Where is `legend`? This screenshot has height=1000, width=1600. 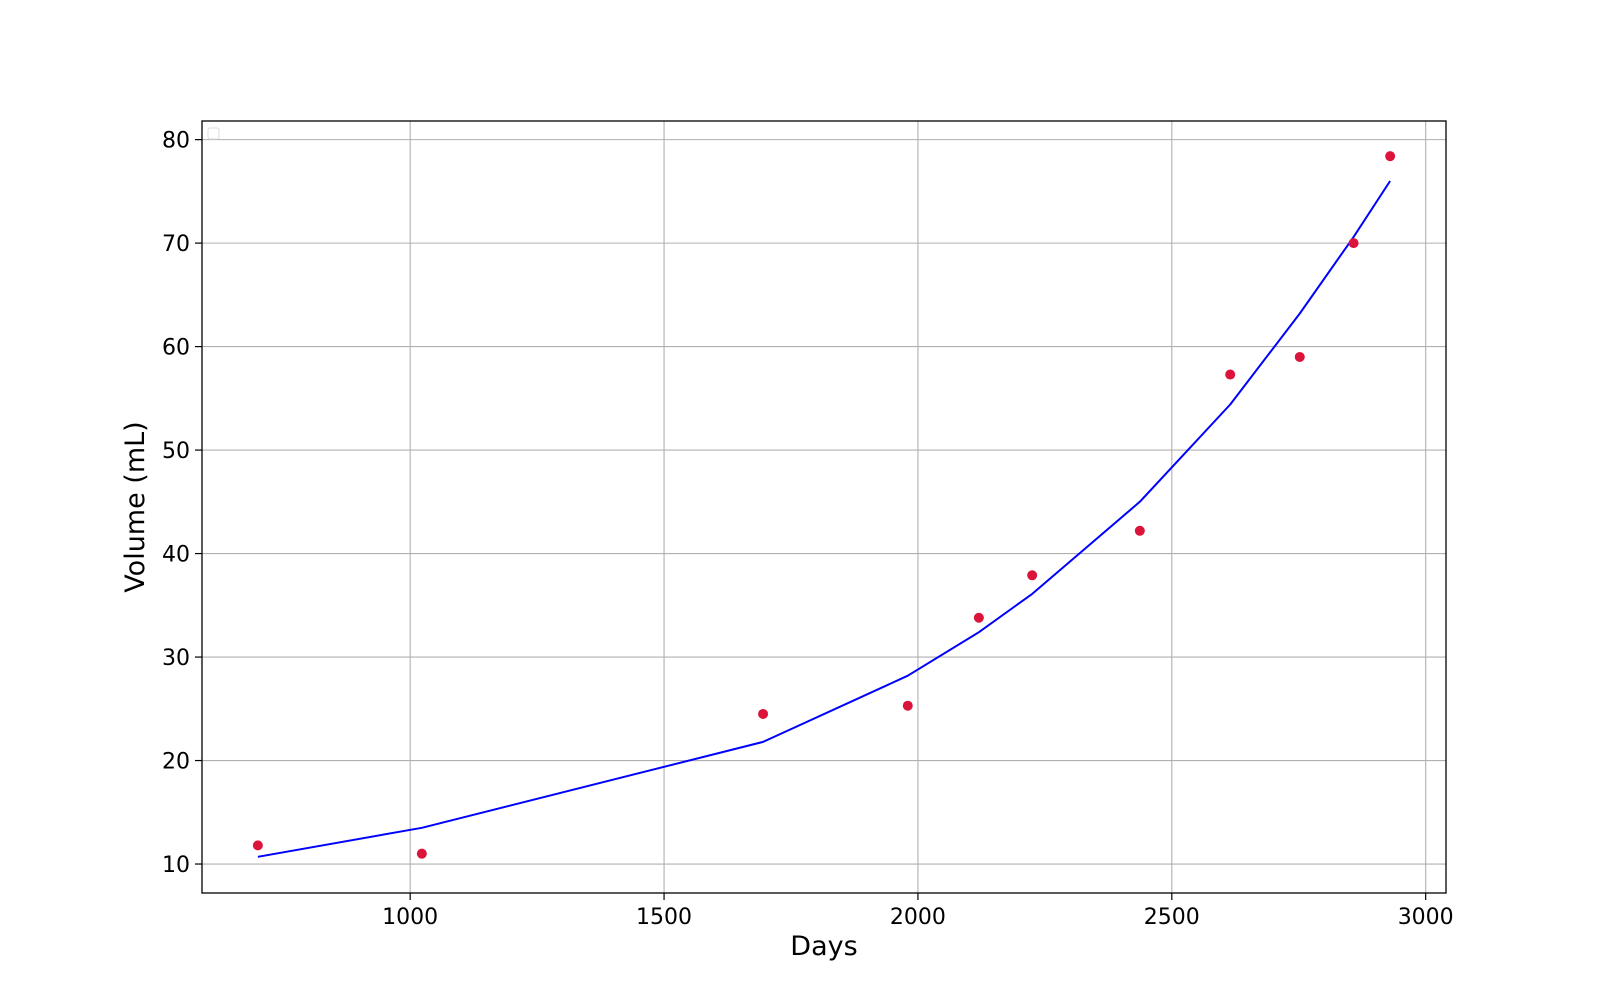 legend is located at coordinates (213, 133).